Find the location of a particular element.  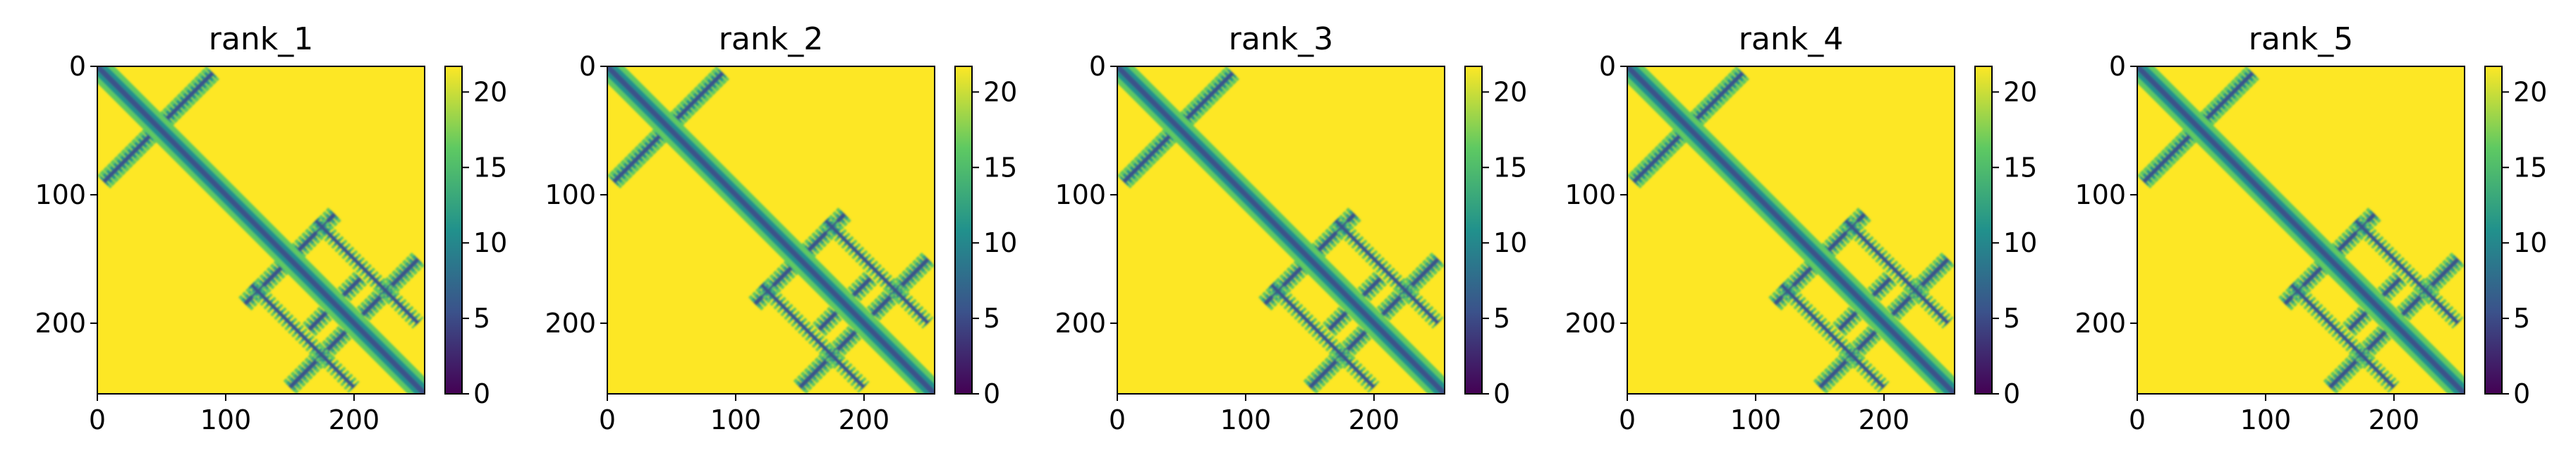

panel-title: rank_4 is located at coordinates (1791, 39).